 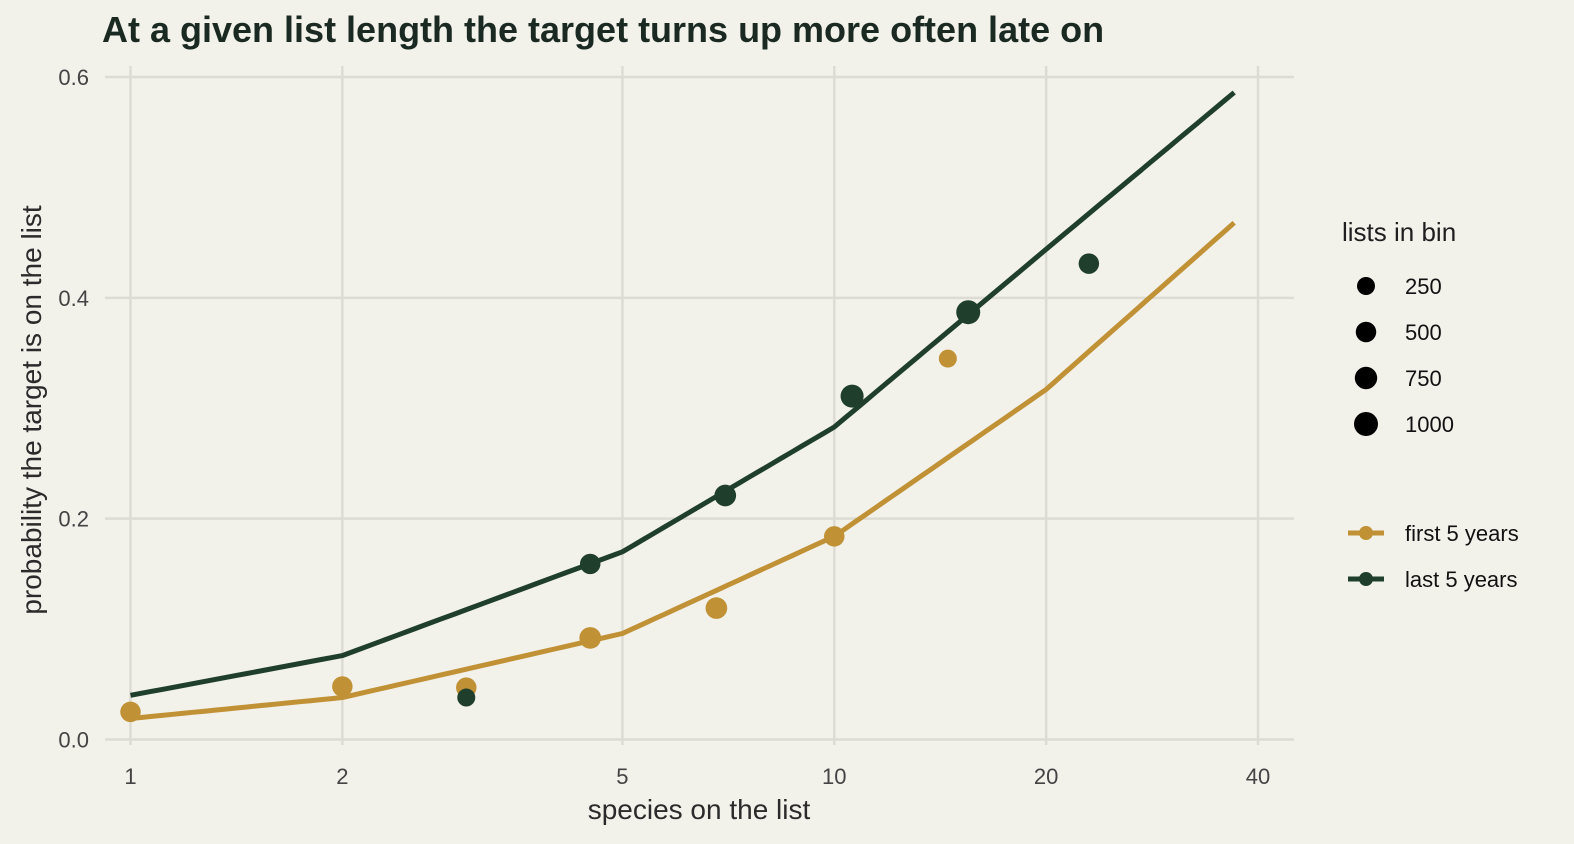 What do you see at coordinates (834, 776) in the screenshot?
I see `x-tick-label: 10` at bounding box center [834, 776].